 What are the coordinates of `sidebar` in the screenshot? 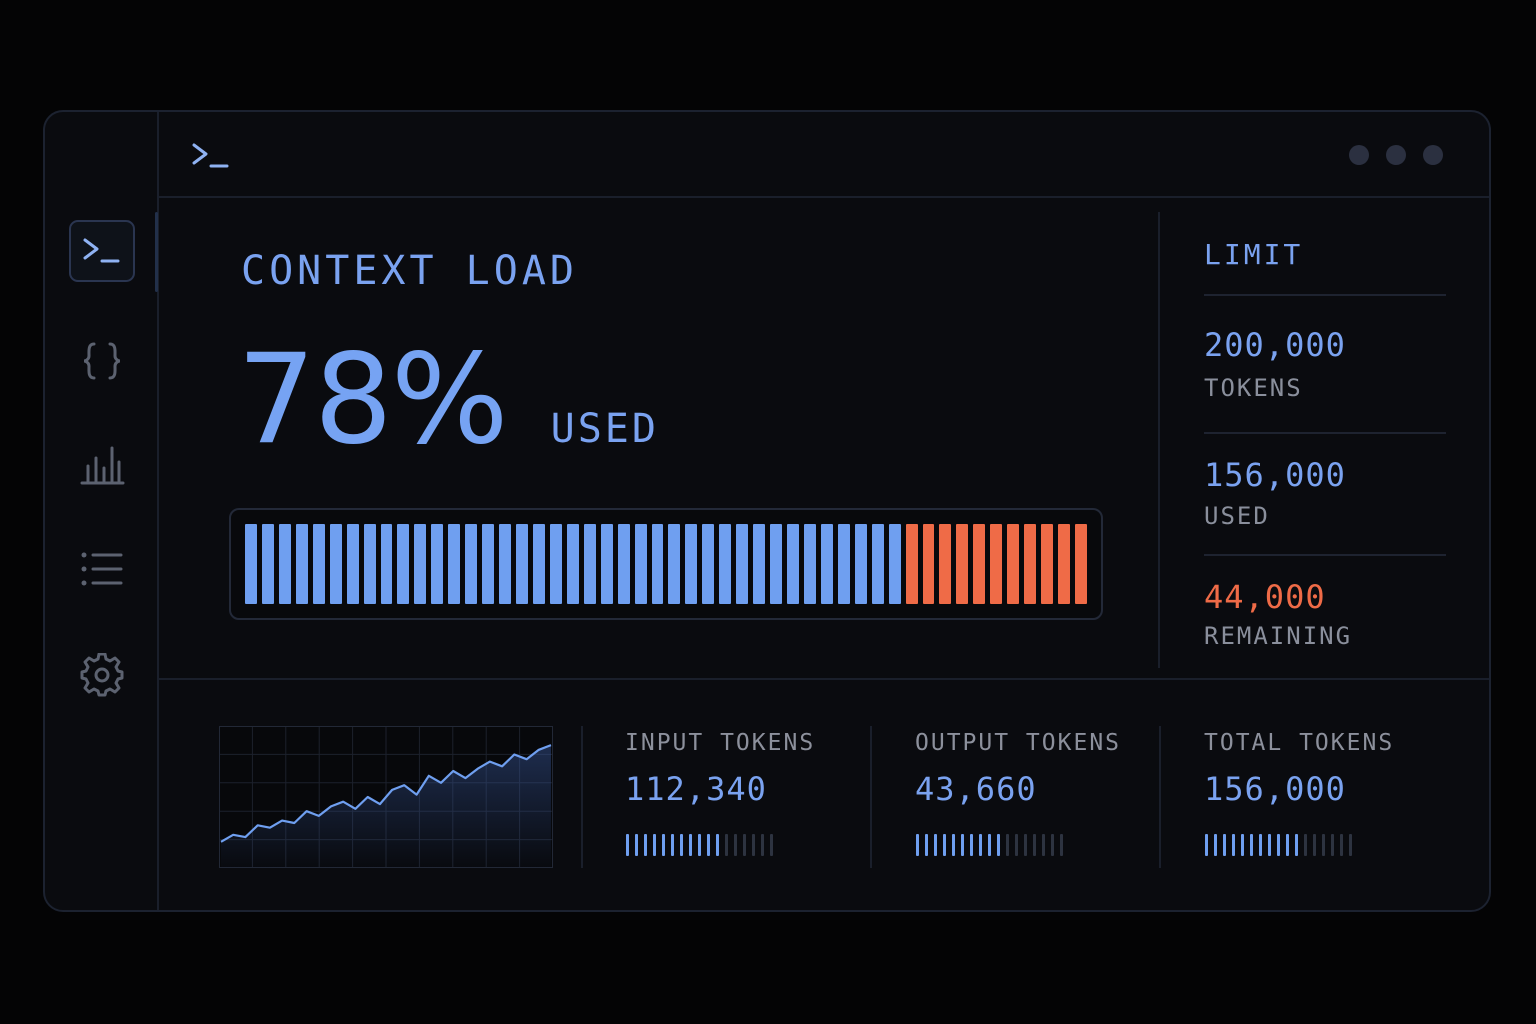 It's located at (102, 511).